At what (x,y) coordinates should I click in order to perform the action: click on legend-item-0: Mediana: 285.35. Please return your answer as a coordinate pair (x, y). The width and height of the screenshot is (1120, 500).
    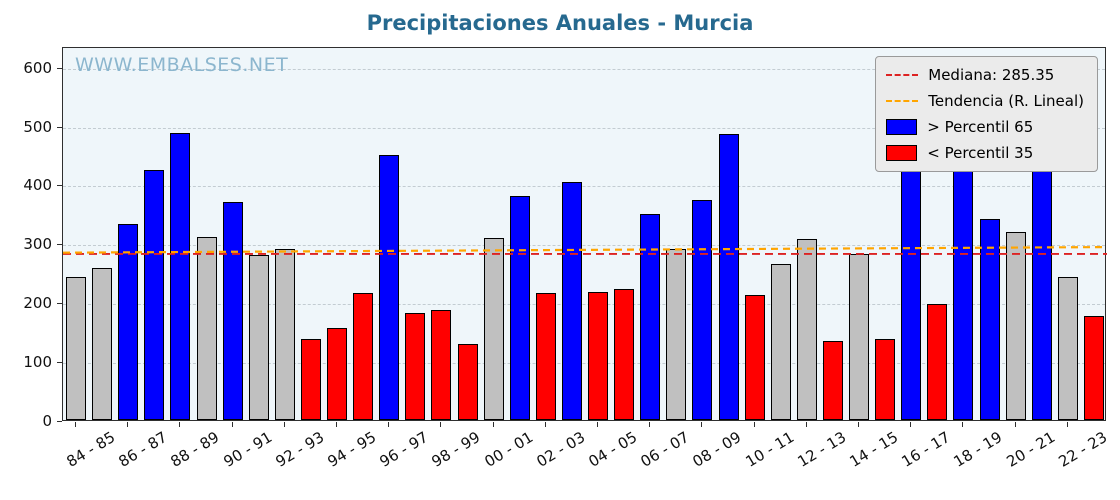
    Looking at the image, I should click on (985, 75).